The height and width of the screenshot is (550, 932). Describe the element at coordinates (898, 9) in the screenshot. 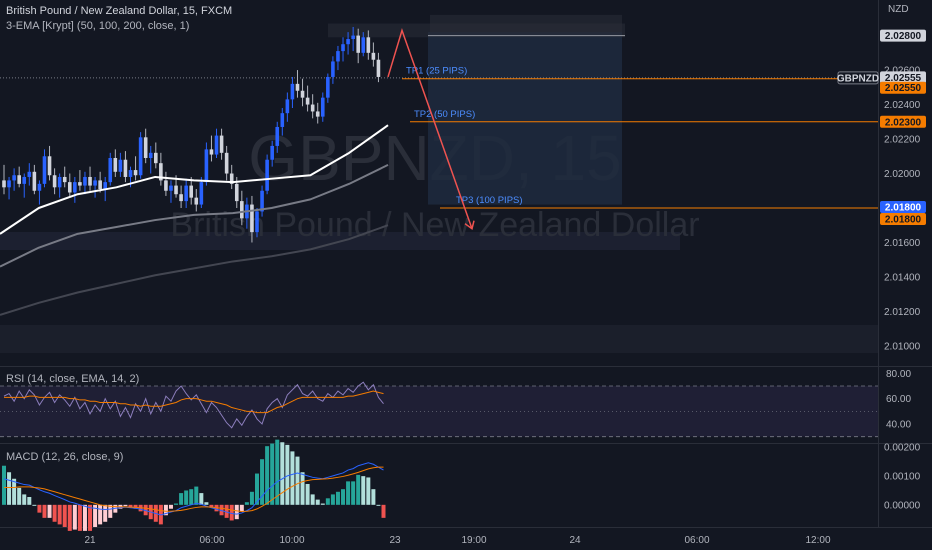

I see `price-axis-currency: NZD` at that location.